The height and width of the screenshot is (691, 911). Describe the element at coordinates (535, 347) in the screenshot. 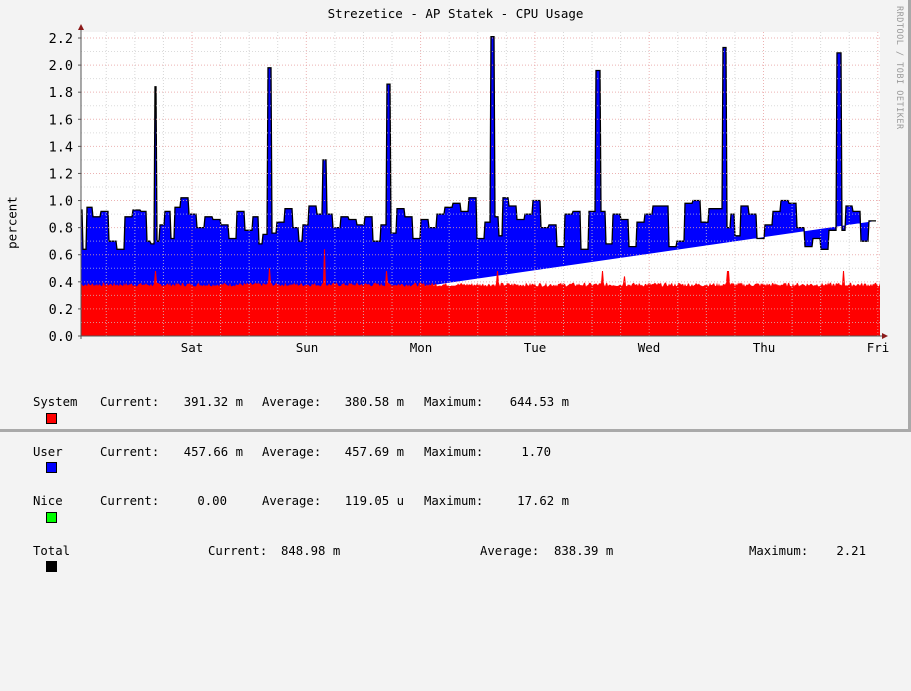

I see `x-tick-label: Tue` at that location.